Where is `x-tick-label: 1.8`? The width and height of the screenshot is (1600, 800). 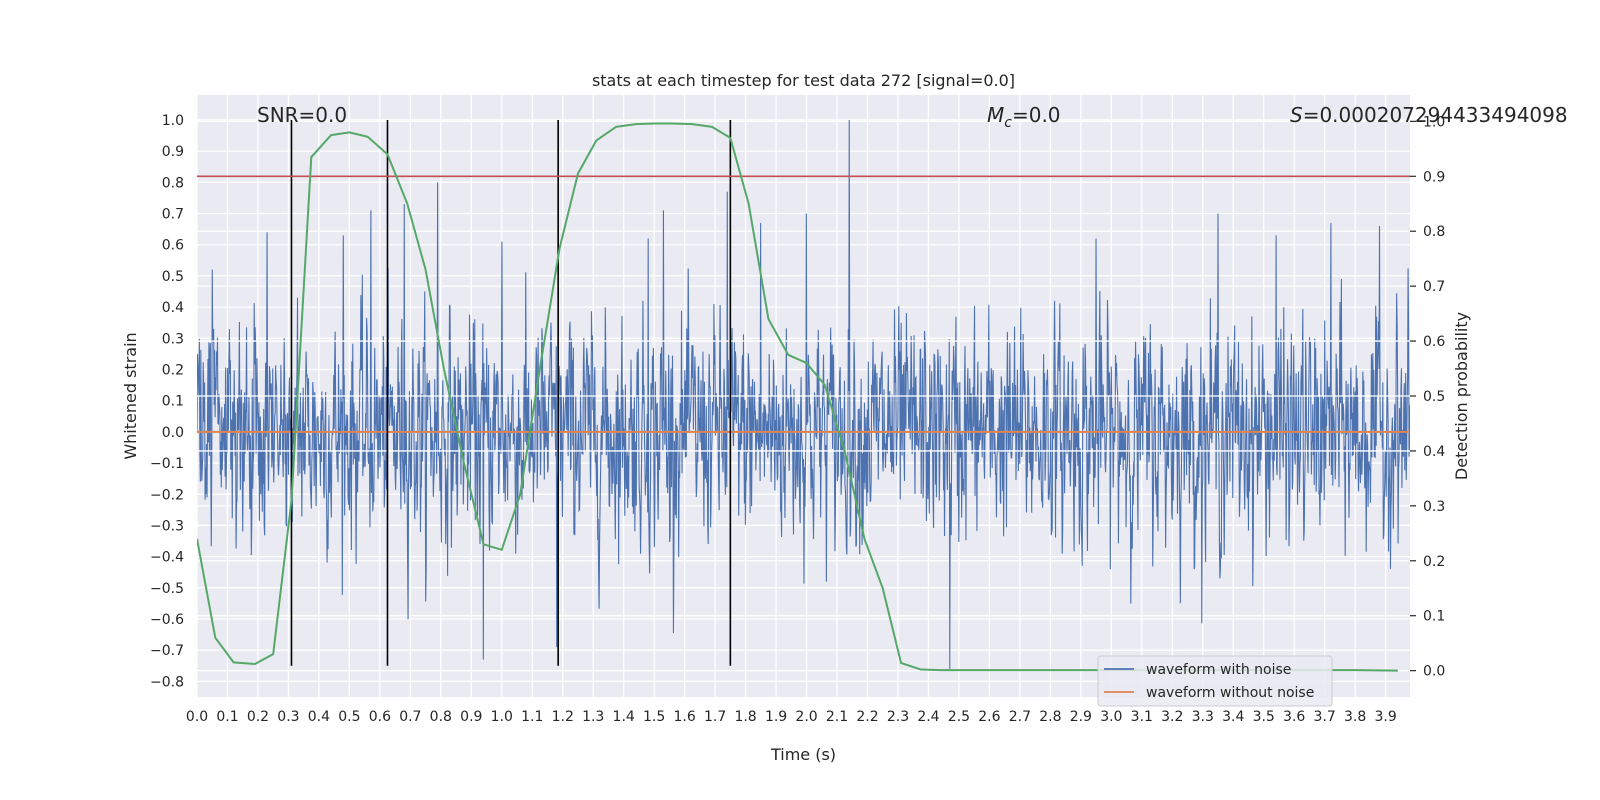
x-tick-label: 1.8 is located at coordinates (745, 717).